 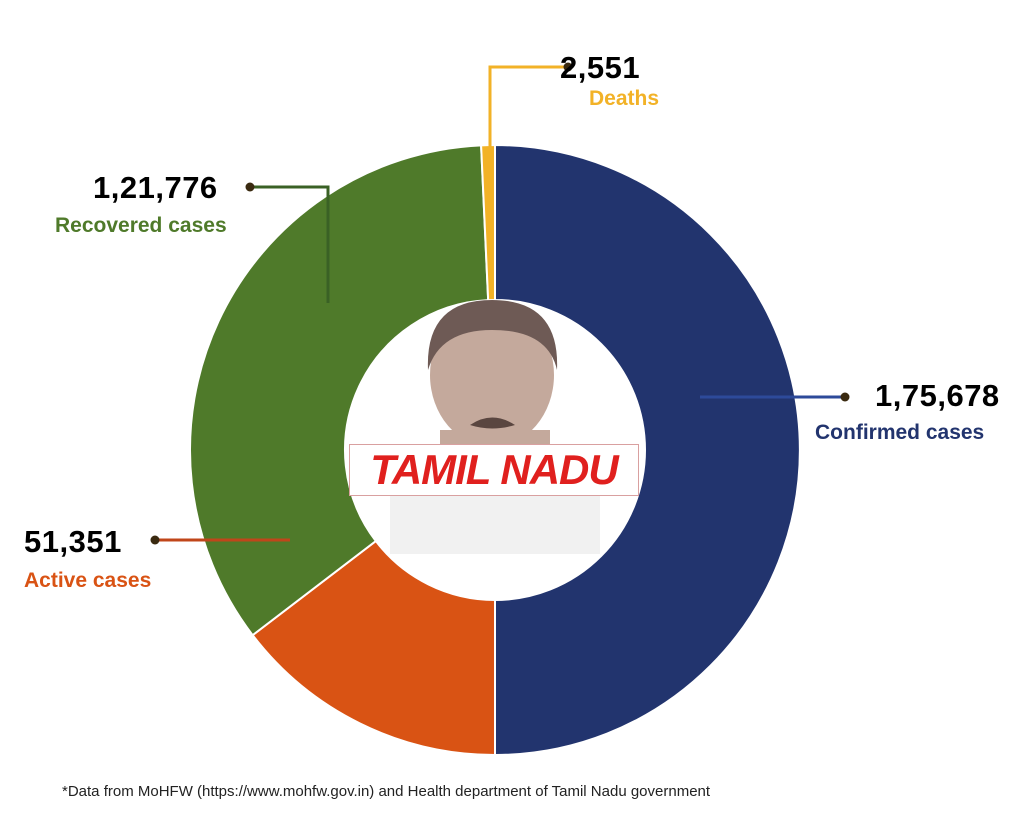 What do you see at coordinates (937, 395) in the screenshot?
I see `confirmed-value: 1,75,678` at bounding box center [937, 395].